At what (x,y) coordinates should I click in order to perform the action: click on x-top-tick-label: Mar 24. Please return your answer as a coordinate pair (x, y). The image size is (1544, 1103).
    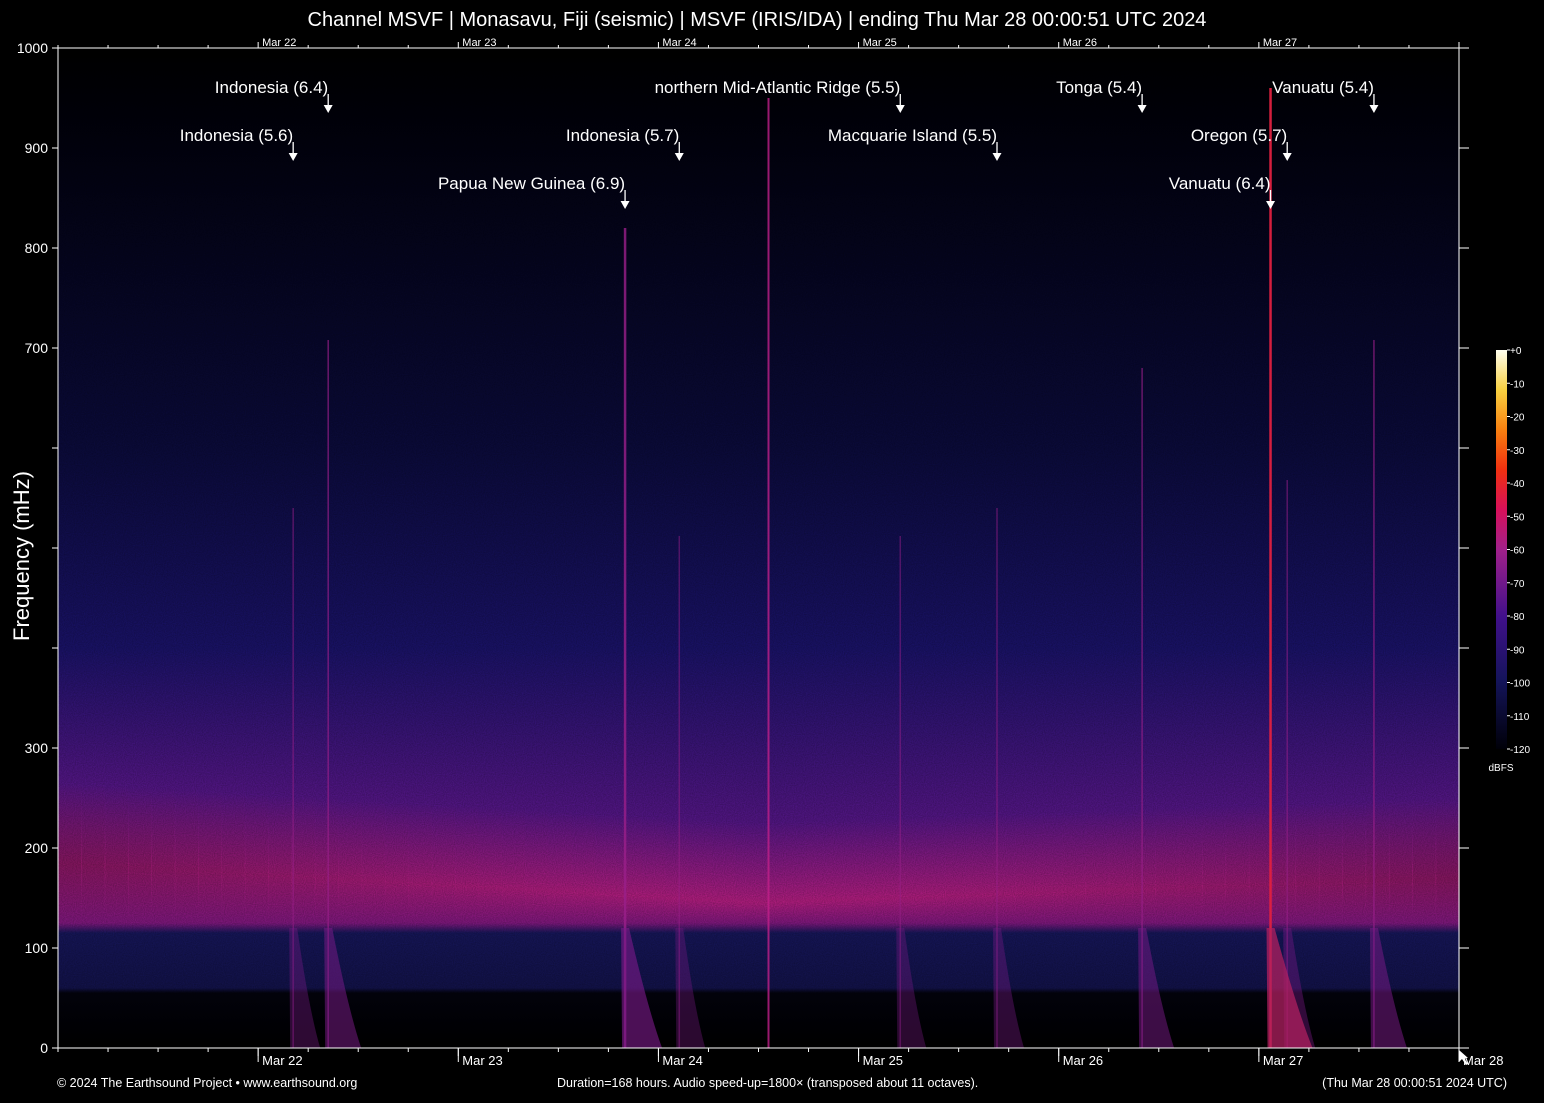
    Looking at the image, I should click on (679, 43).